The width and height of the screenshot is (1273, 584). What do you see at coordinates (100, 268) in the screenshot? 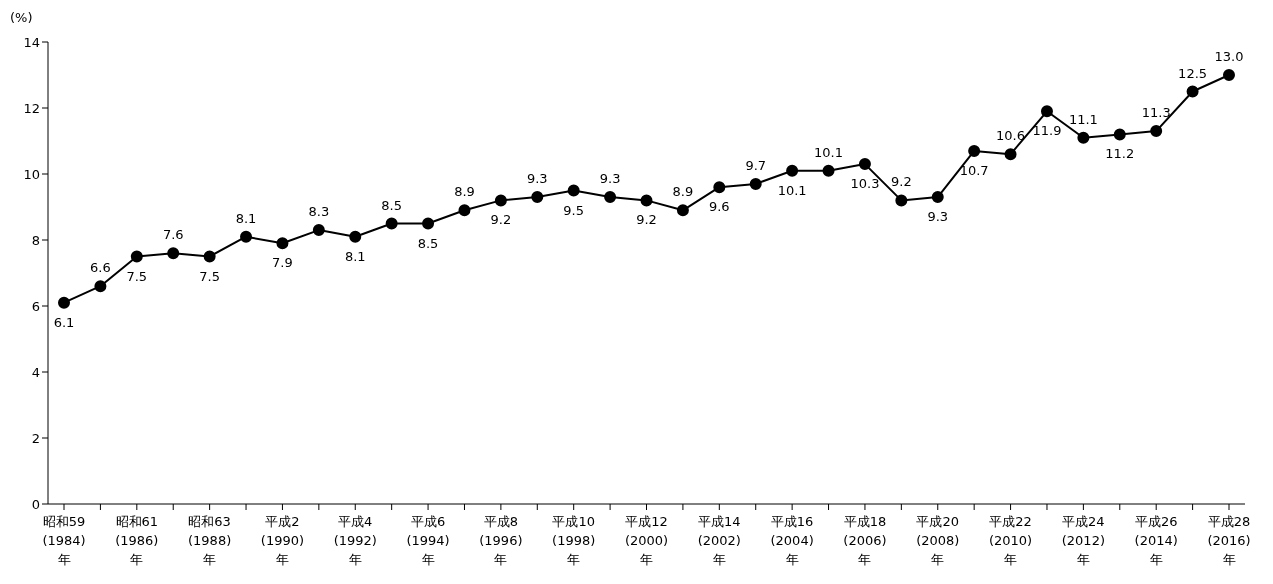
I see `data-label: 6.6` at bounding box center [100, 268].